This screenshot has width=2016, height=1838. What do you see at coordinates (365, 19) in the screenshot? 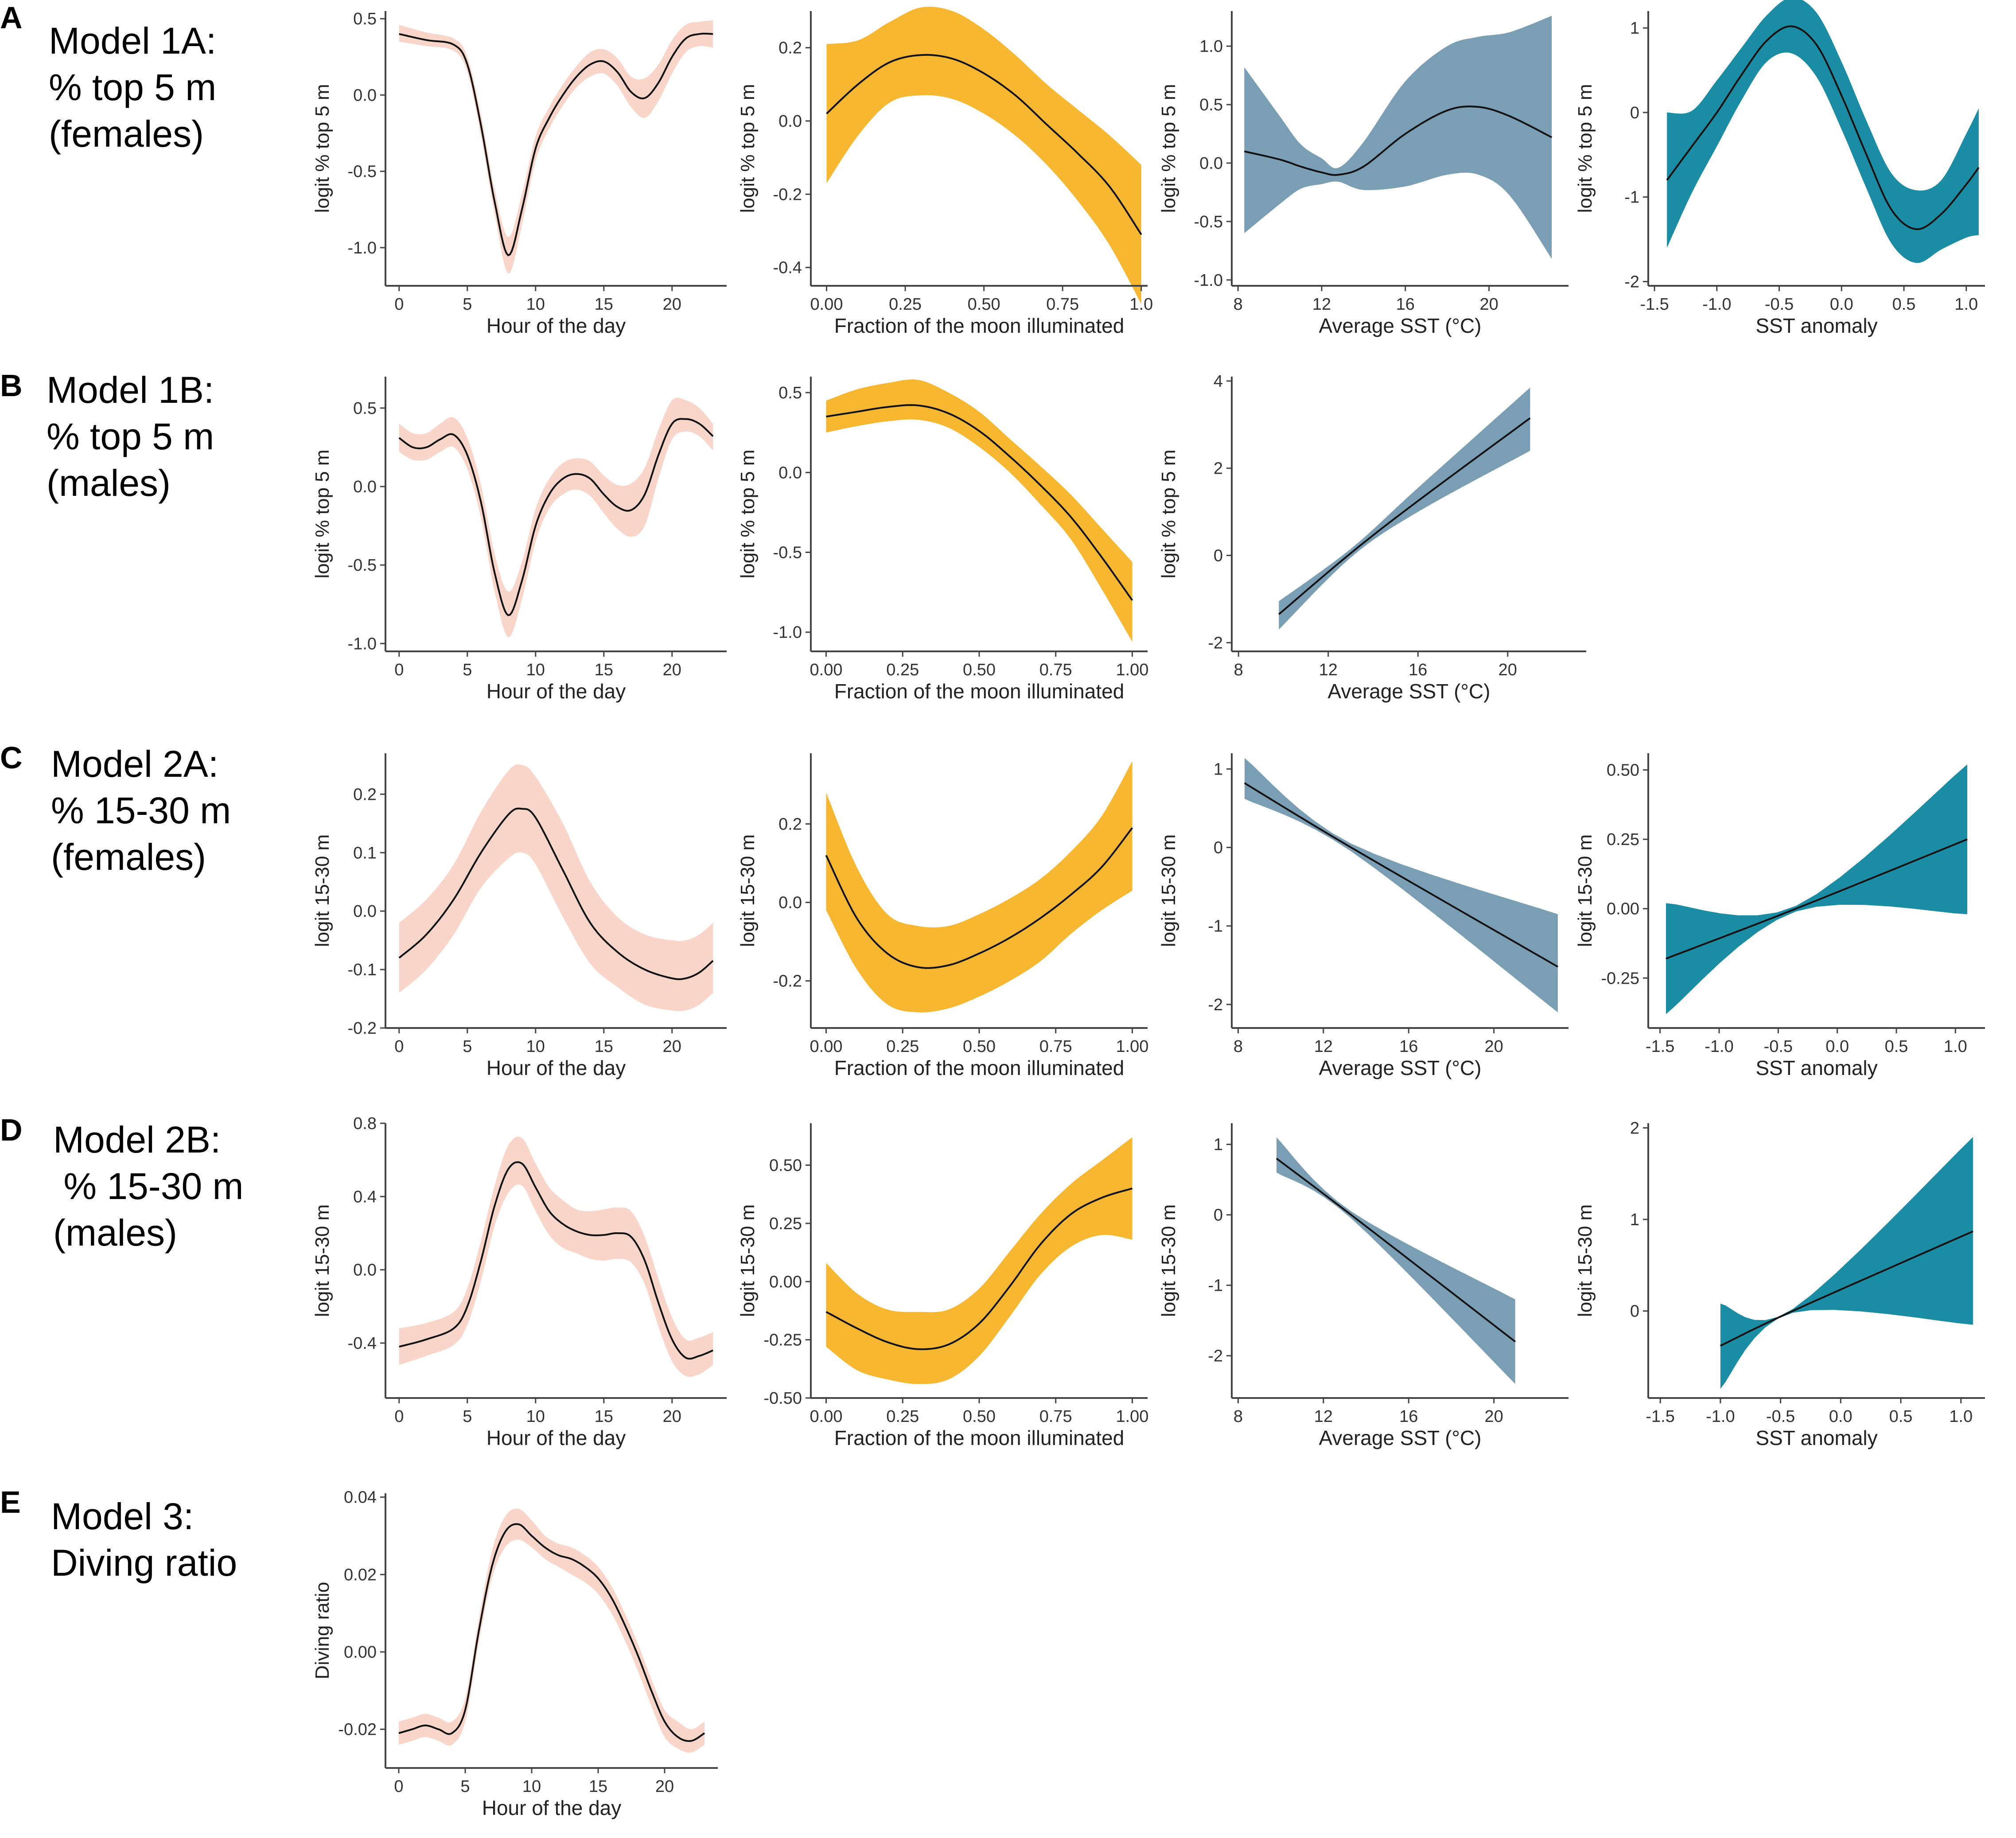
I see `y-tick-label: 0.5` at bounding box center [365, 19].